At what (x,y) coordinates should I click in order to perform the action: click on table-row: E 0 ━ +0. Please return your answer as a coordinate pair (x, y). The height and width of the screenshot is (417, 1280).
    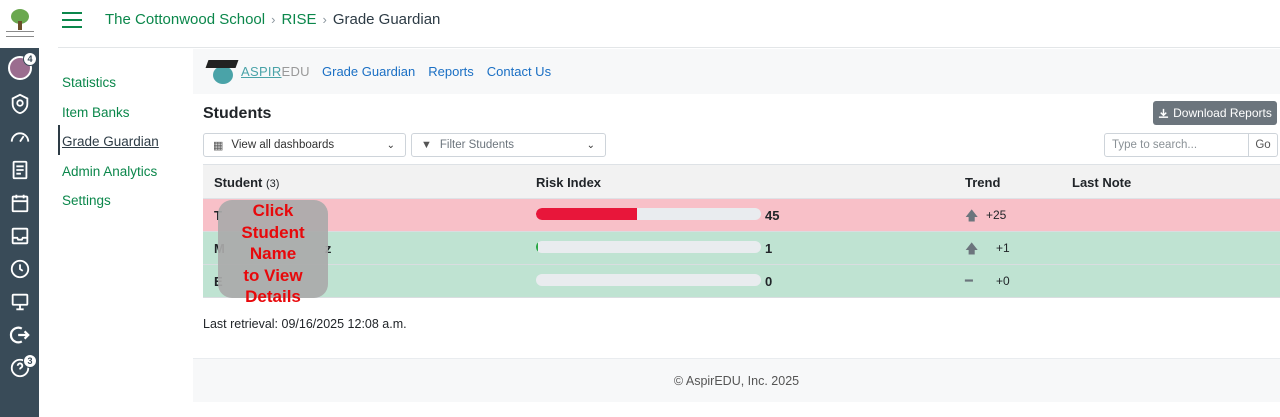
    Looking at the image, I should click on (741, 281).